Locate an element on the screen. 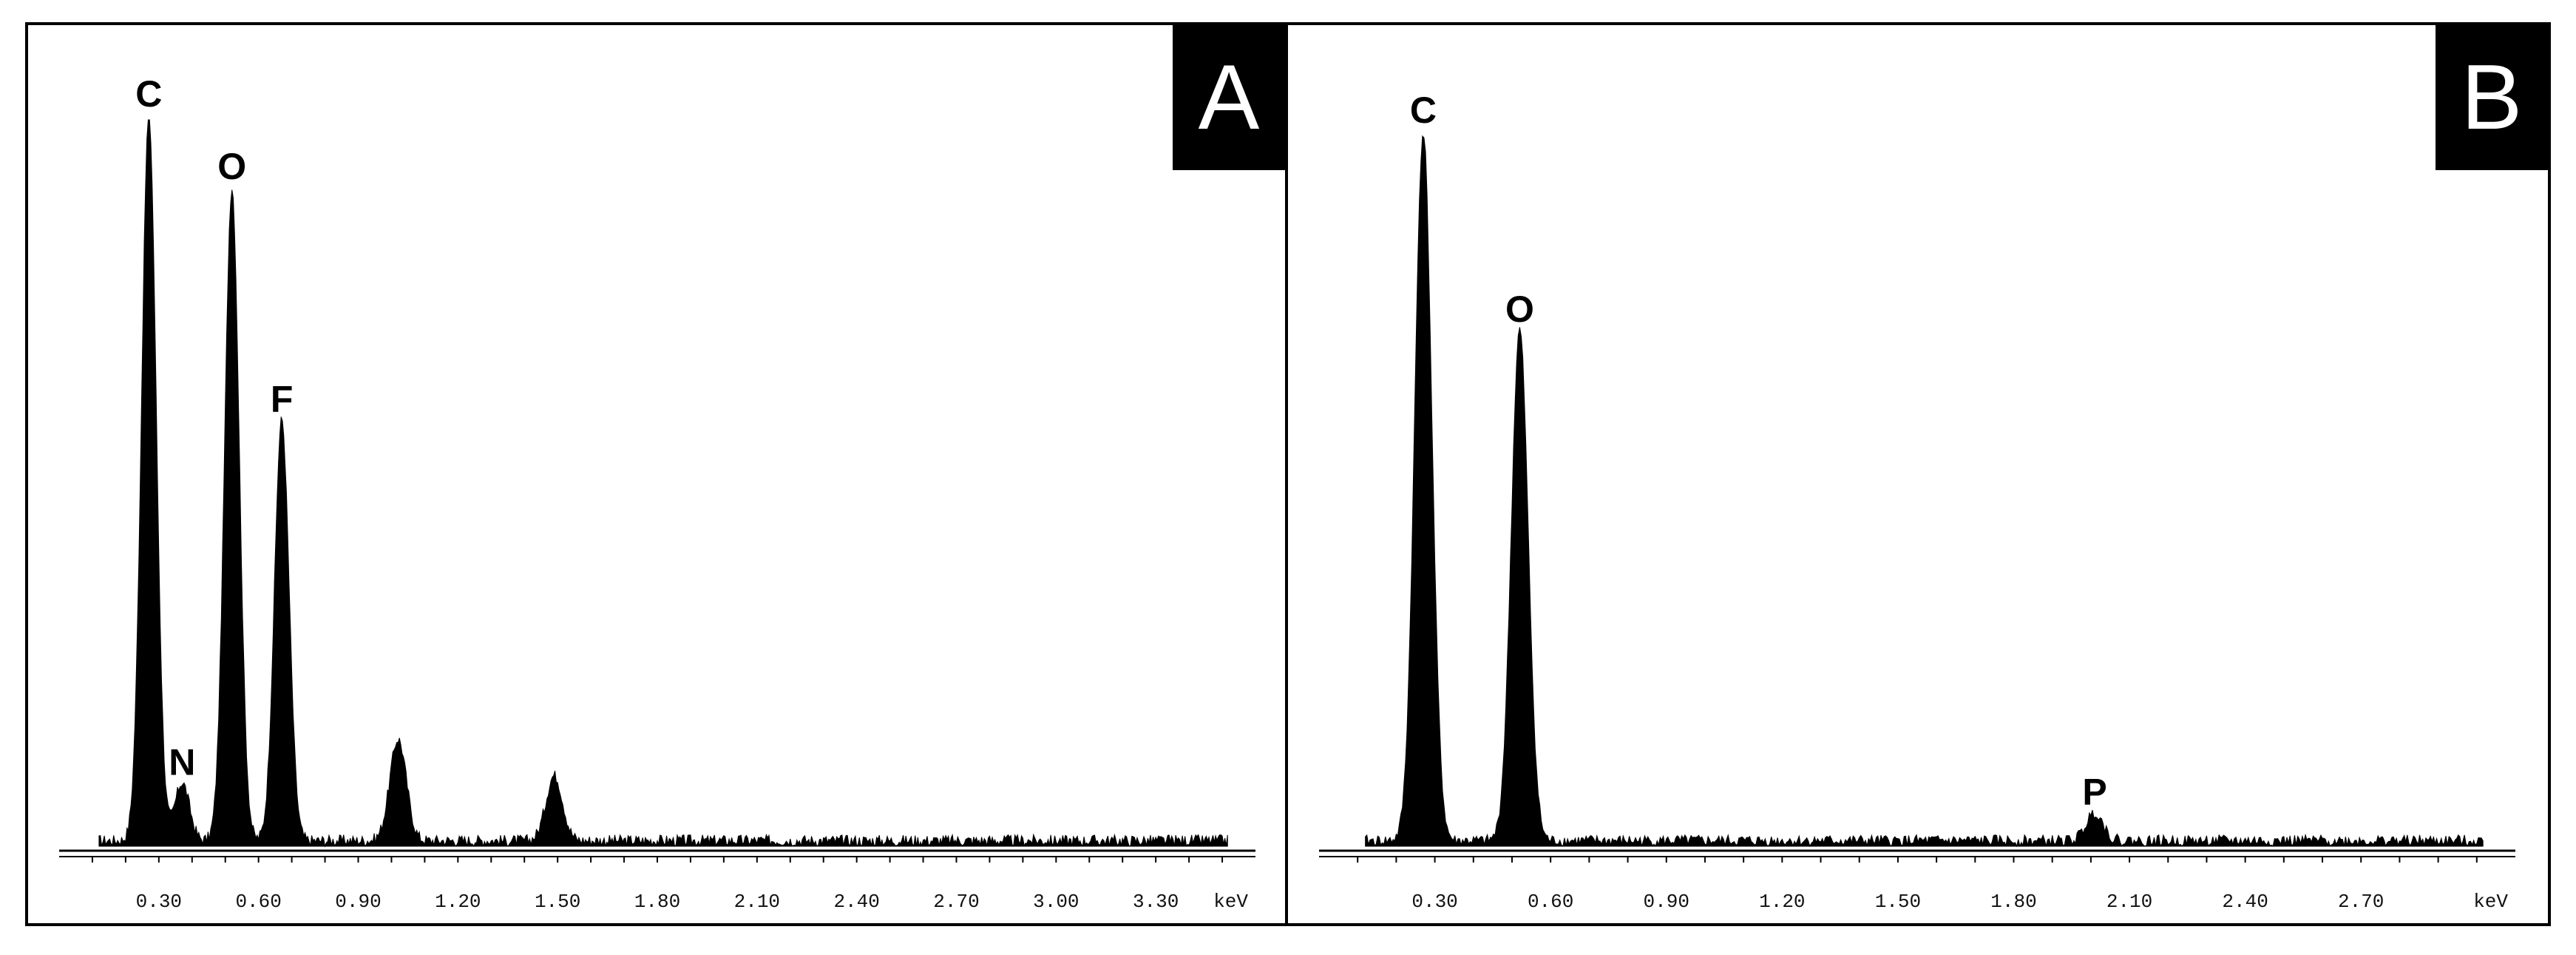 The width and height of the screenshot is (2576, 955). panel-label-b: B is located at coordinates (2492, 97).